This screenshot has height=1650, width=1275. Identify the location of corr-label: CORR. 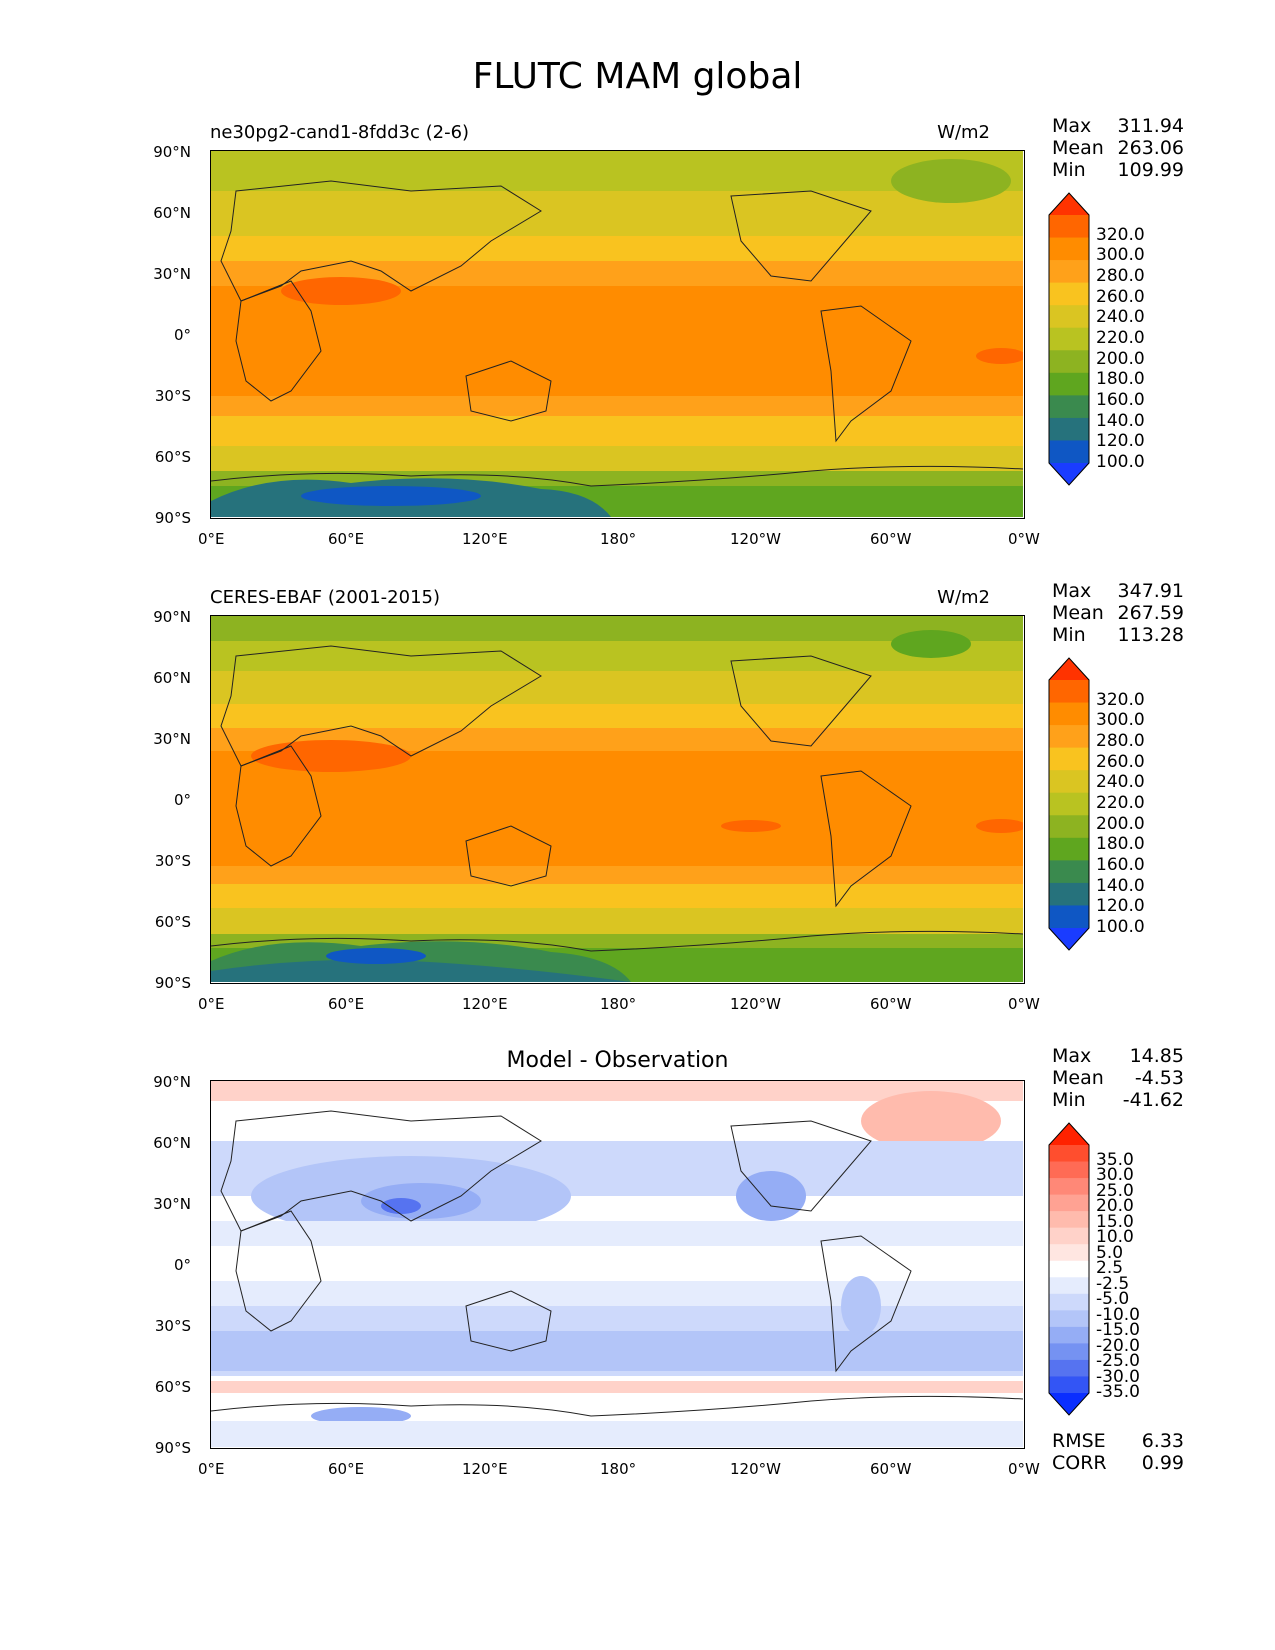
(1079, 1463).